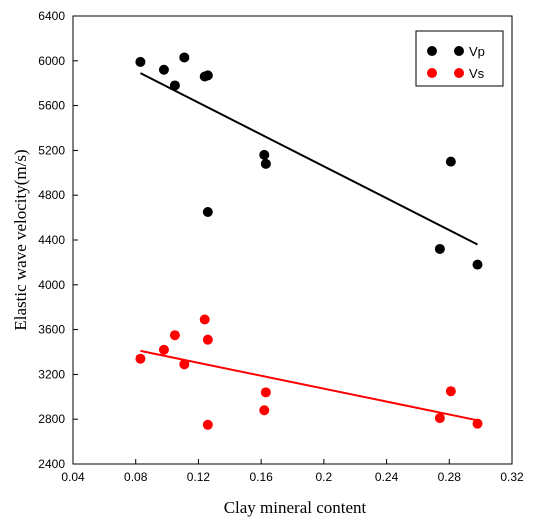  I want to click on y-tick-label: 2400, so click(51, 464).